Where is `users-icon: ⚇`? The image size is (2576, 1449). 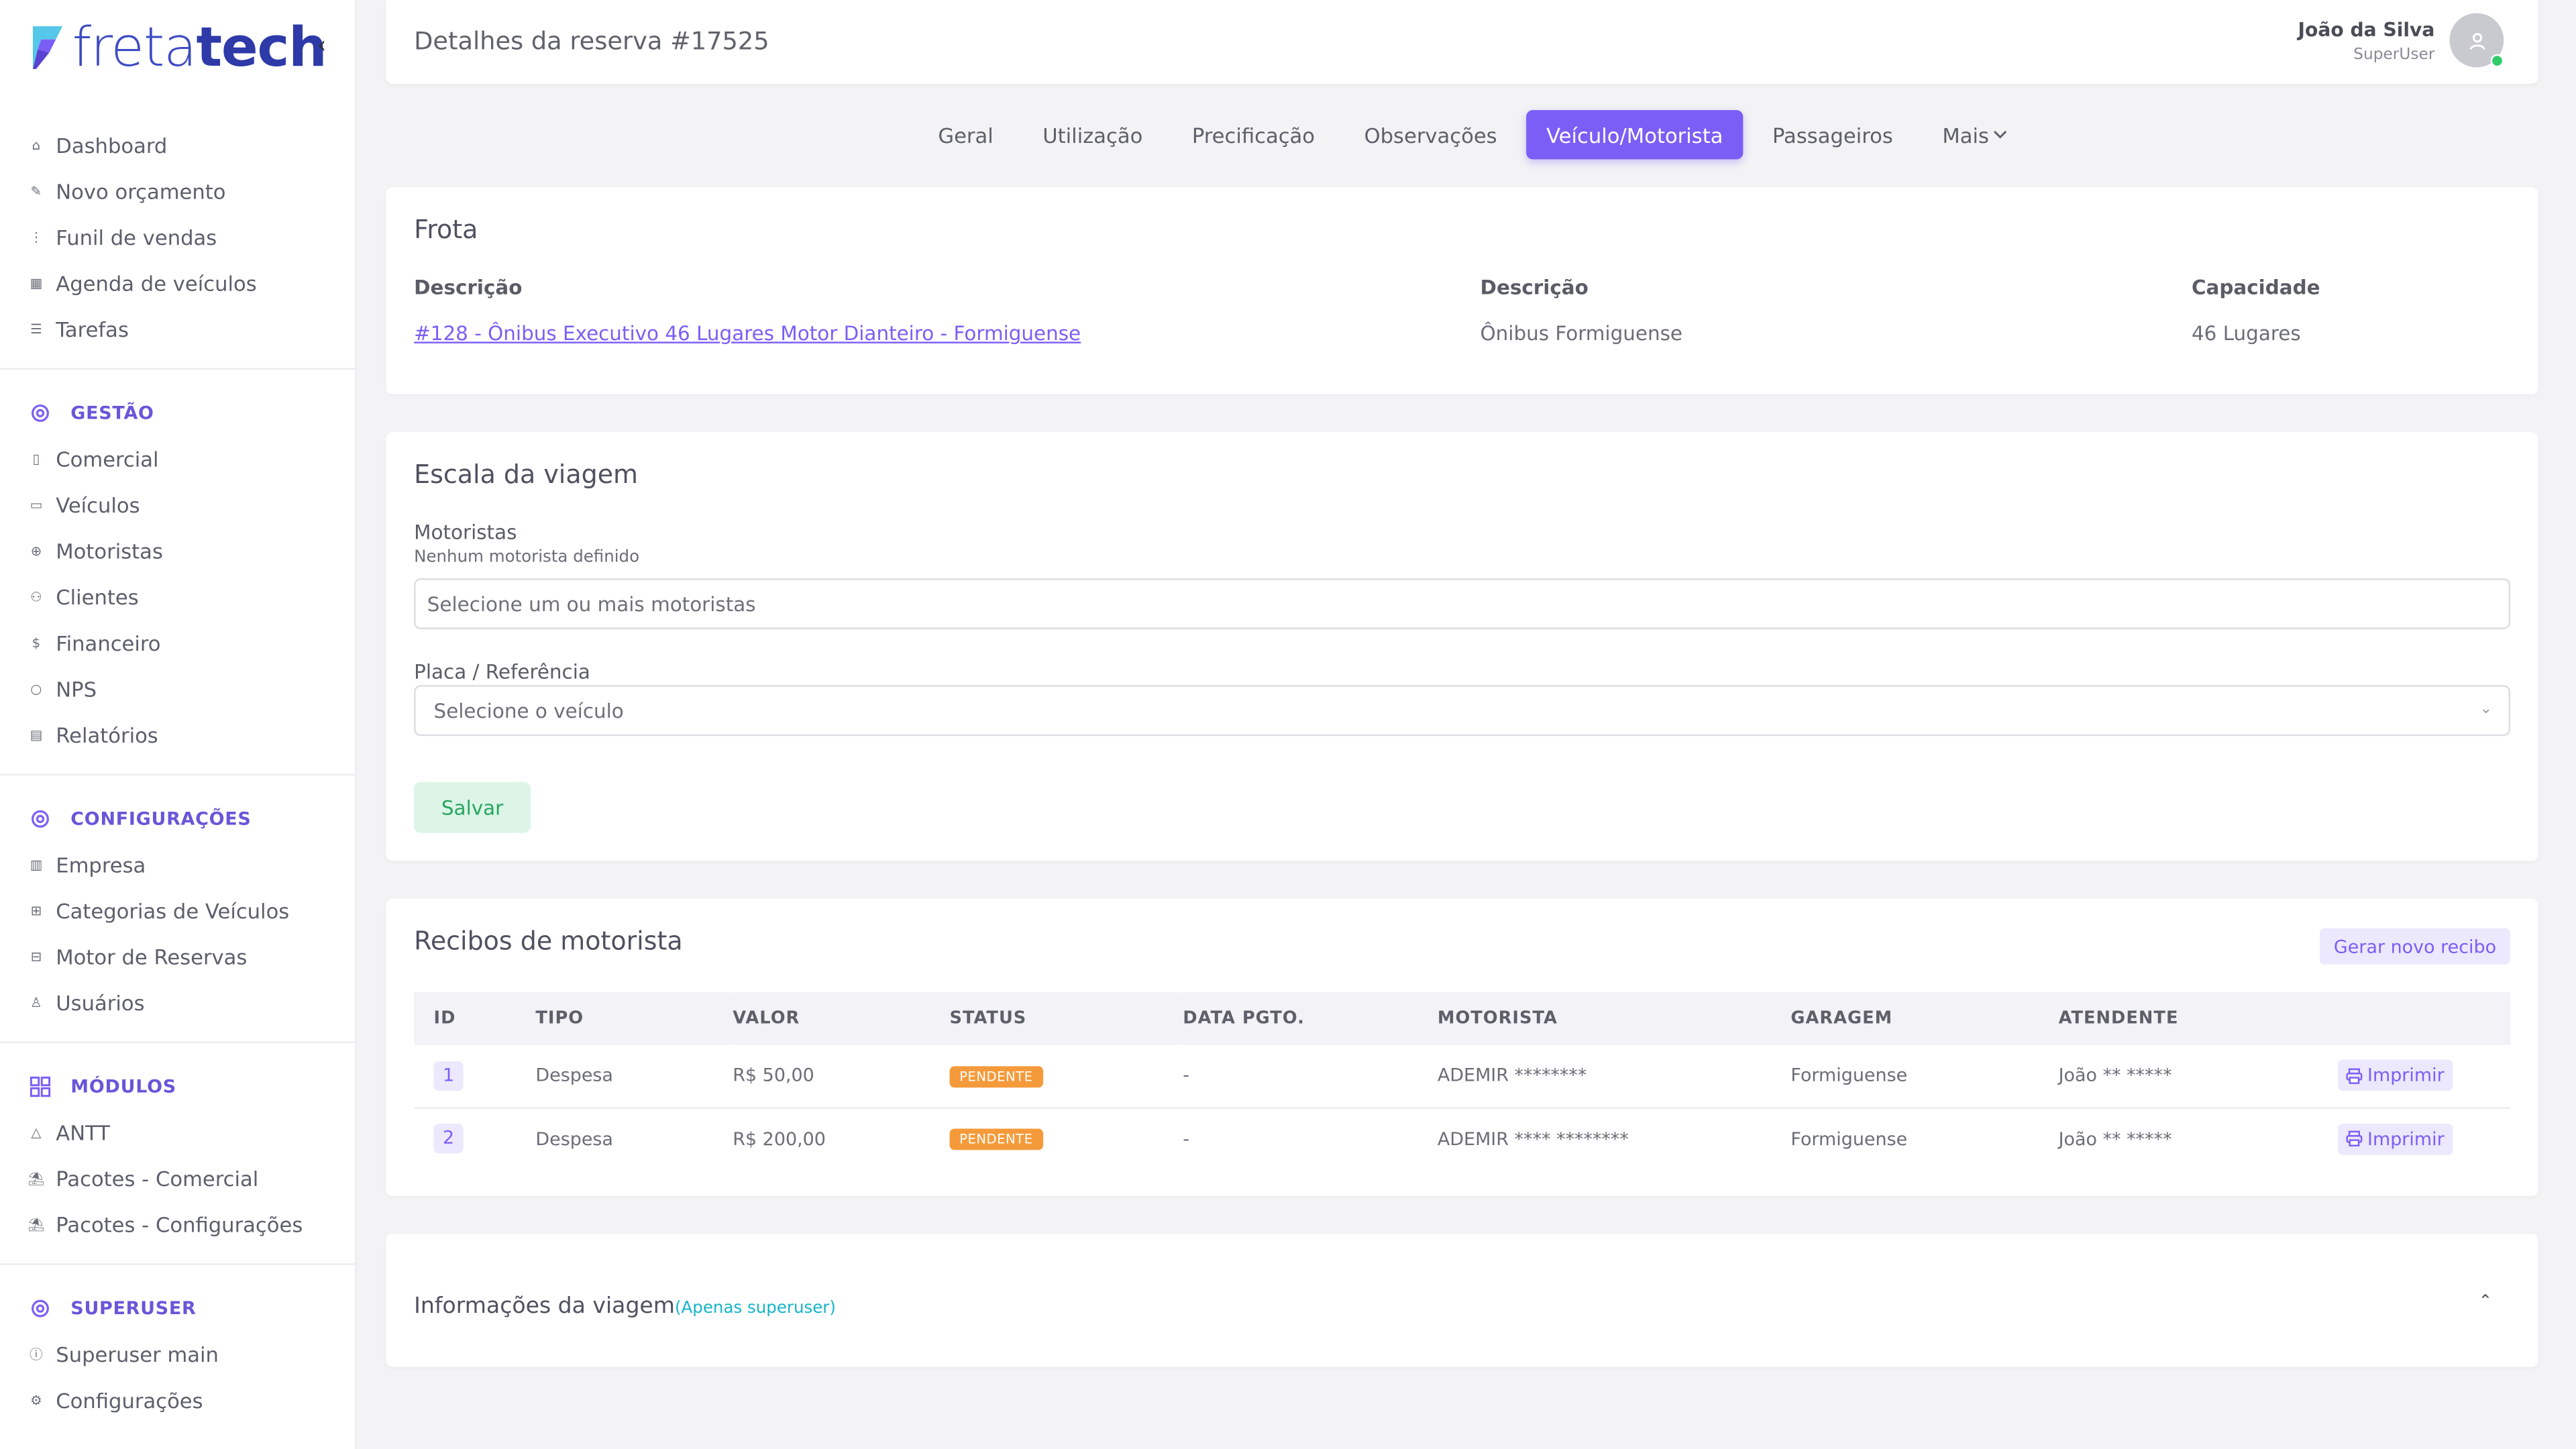 users-icon: ⚇ is located at coordinates (36, 596).